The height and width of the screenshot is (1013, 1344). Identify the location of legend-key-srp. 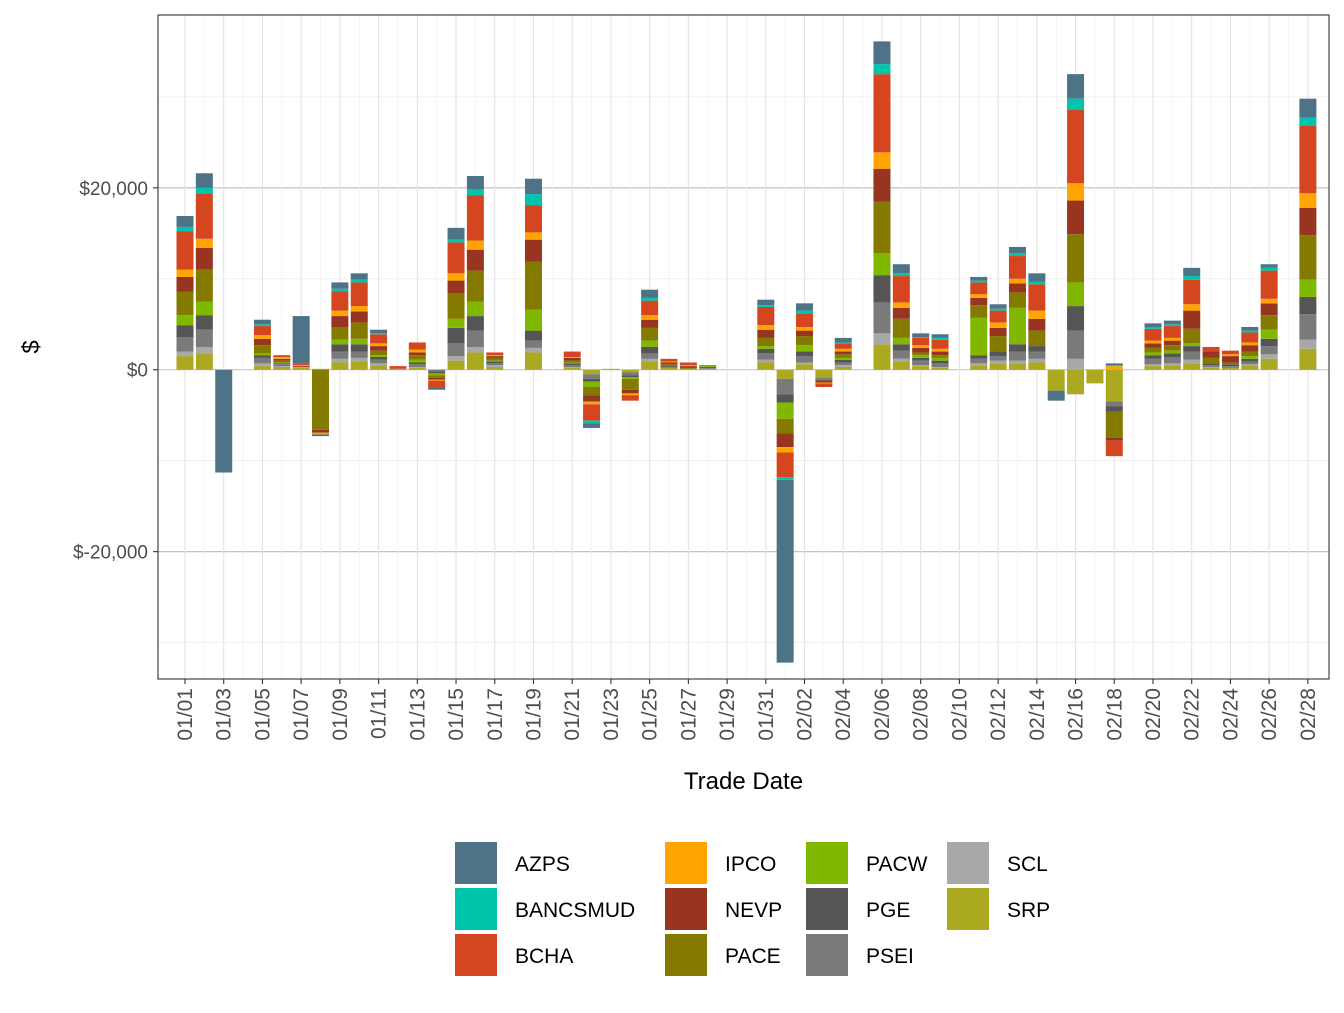
(968, 909).